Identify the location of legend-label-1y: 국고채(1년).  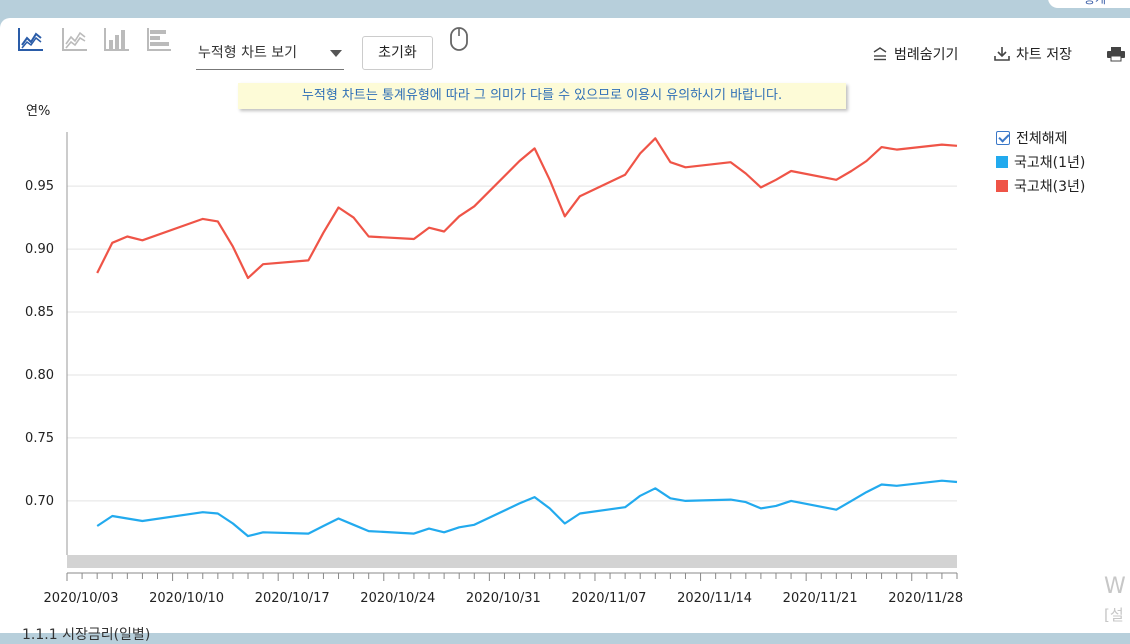
(1050, 163).